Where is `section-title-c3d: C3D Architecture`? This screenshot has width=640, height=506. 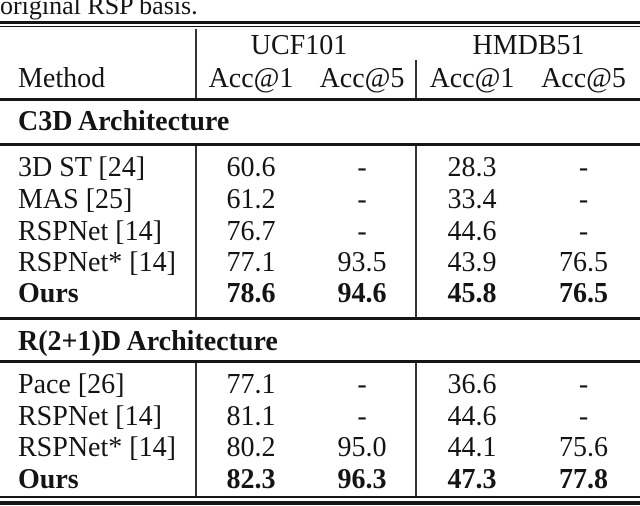 section-title-c3d: C3D Architecture is located at coordinates (124, 121).